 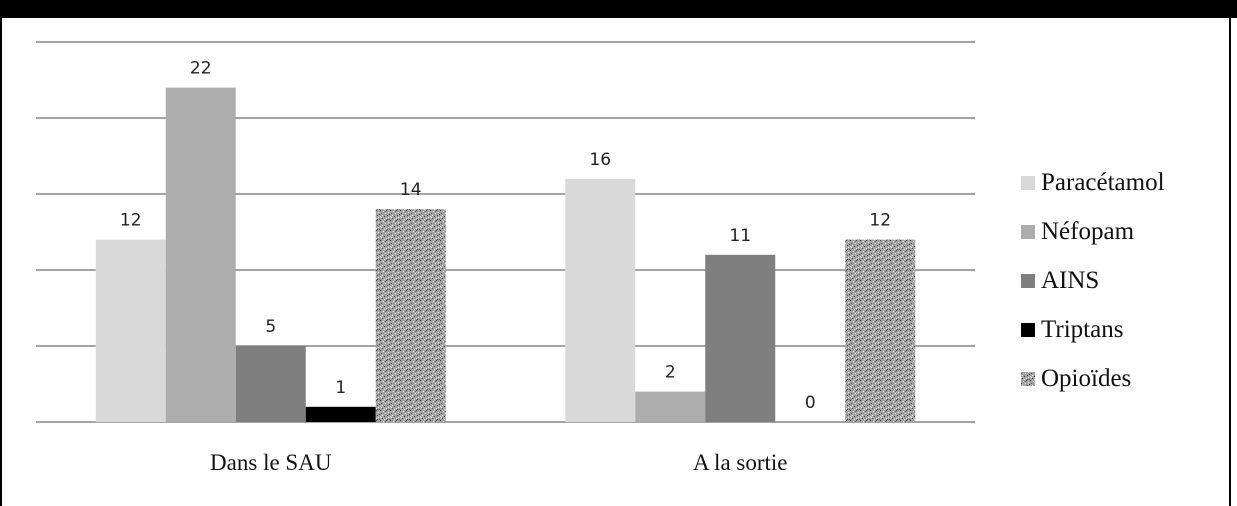 I want to click on data-label: 11, so click(x=740, y=236).